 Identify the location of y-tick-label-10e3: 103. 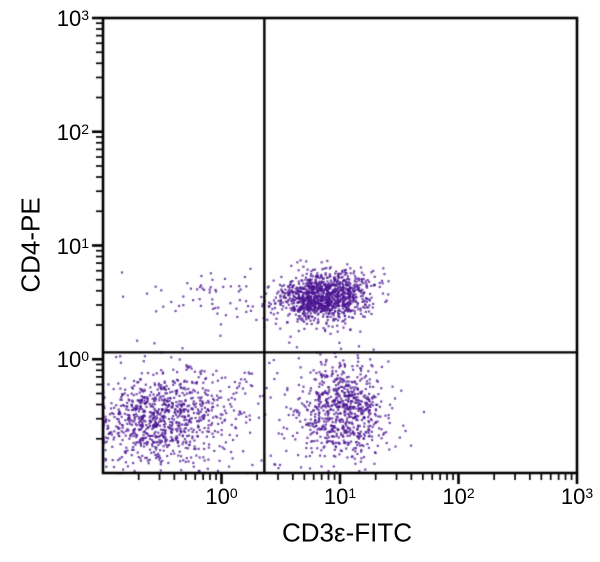
(72, 18).